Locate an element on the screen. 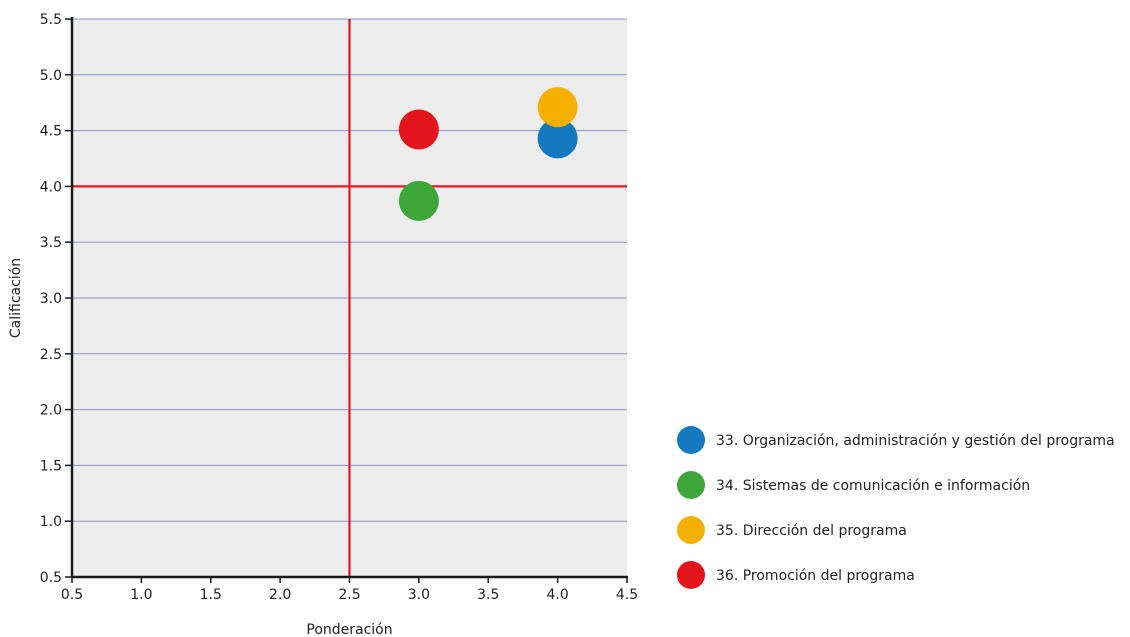  x-axis-title: Ponderación is located at coordinates (349, 629).